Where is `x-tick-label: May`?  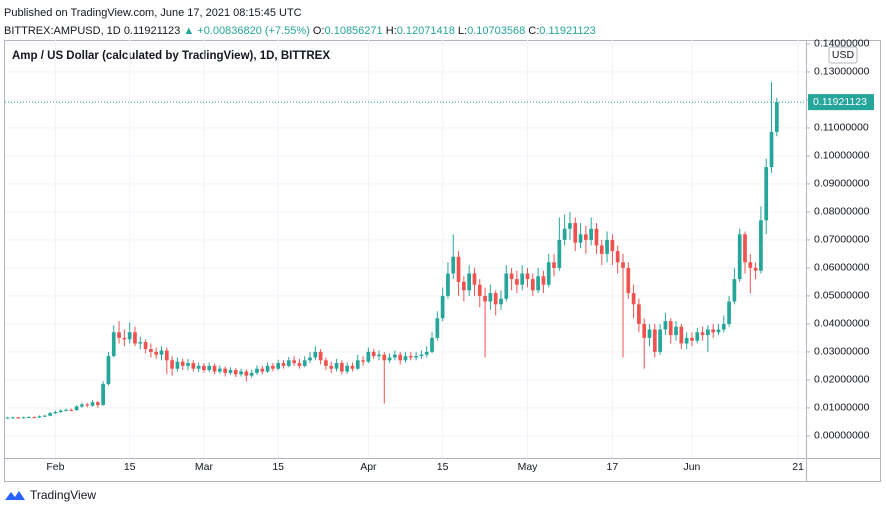 x-tick-label: May is located at coordinates (528, 467).